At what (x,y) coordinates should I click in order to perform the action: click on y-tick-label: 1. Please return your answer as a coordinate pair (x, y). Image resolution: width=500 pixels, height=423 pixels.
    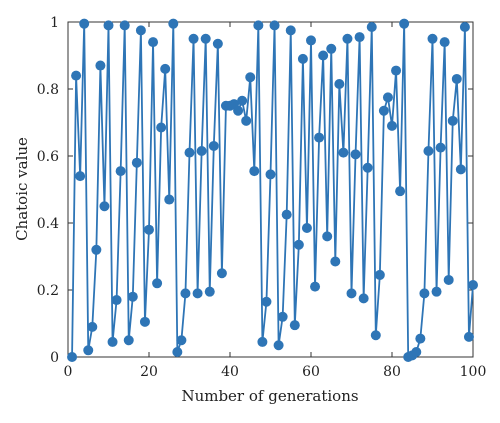
    Looking at the image, I should click on (54, 23).